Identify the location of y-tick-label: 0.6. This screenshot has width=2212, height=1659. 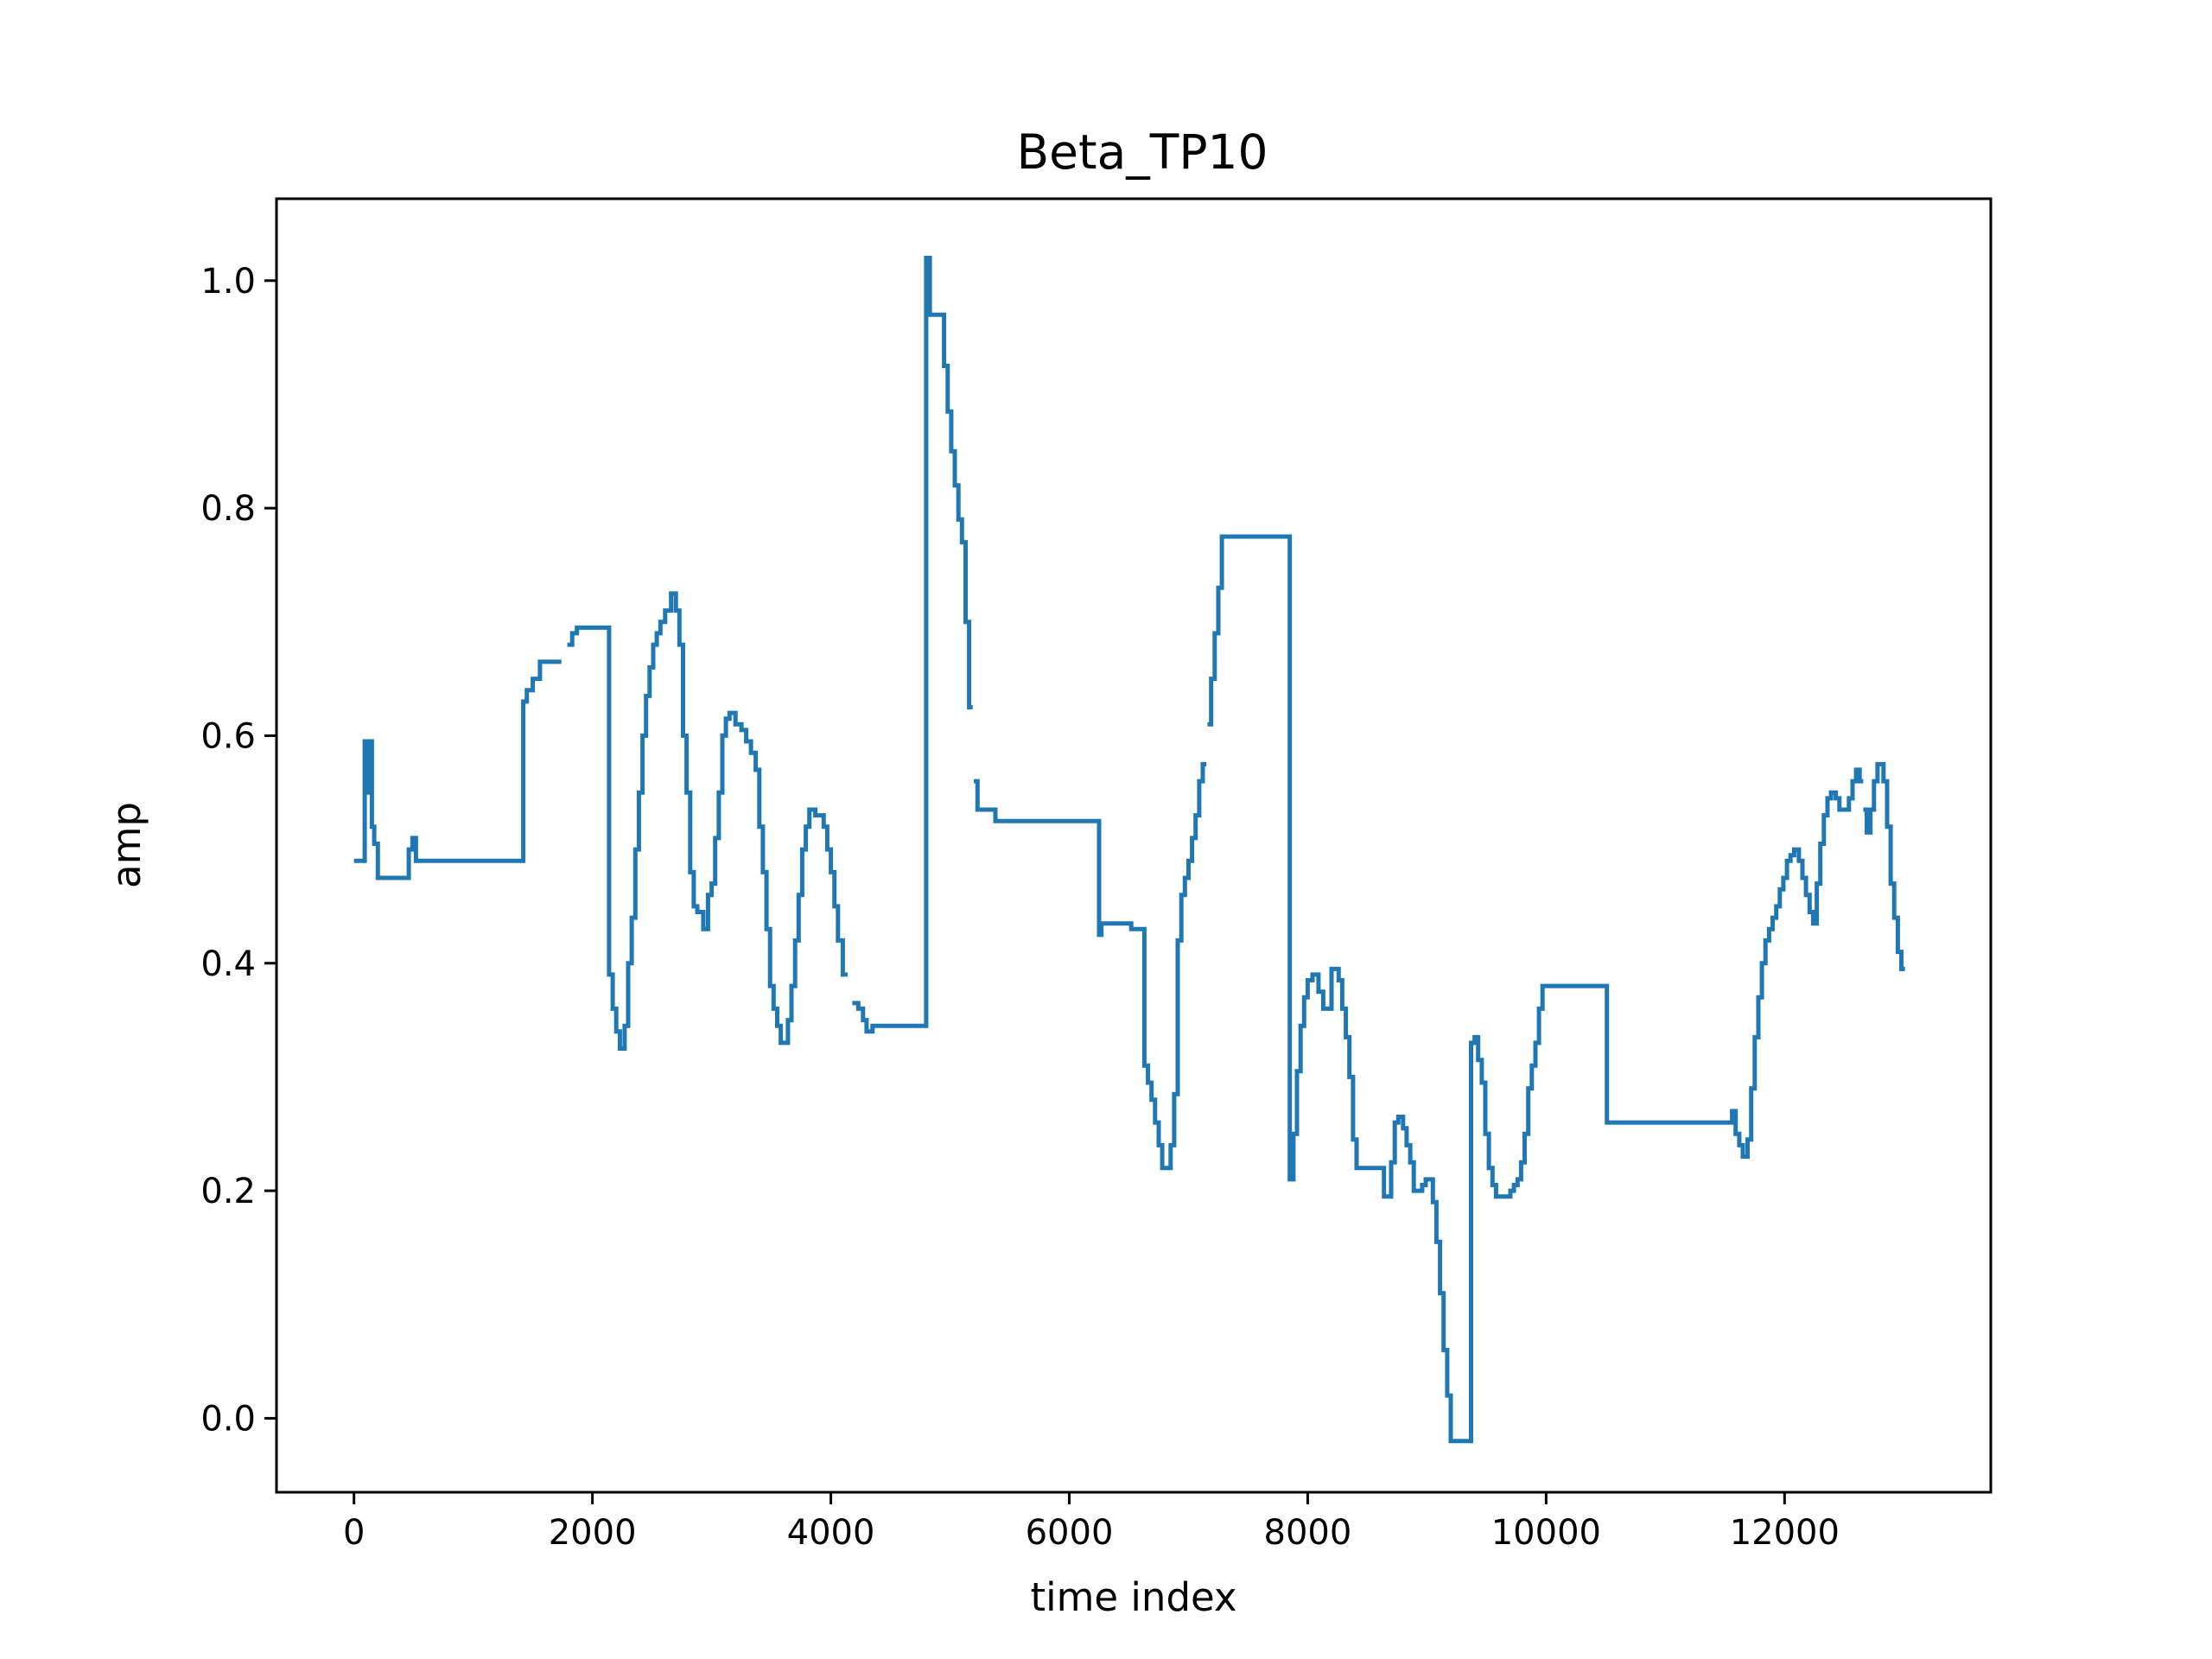
(228, 736).